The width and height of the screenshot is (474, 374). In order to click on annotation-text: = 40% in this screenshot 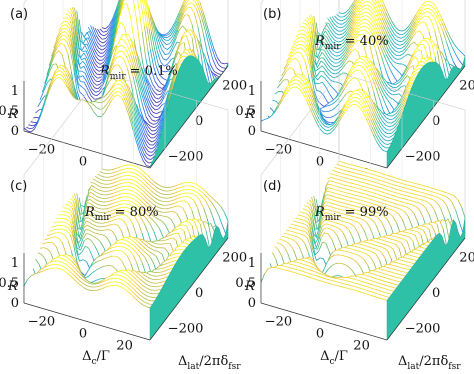, I will do `click(365, 41)`.